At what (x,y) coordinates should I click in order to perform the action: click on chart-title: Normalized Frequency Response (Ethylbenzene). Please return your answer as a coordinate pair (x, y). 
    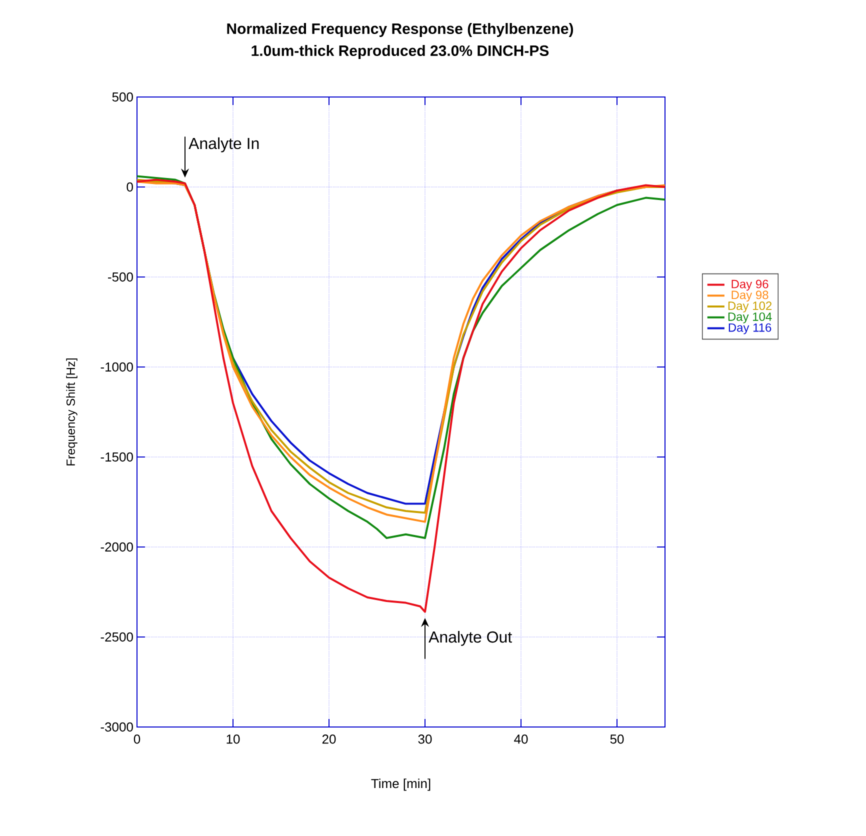
    Looking at the image, I should click on (400, 30).